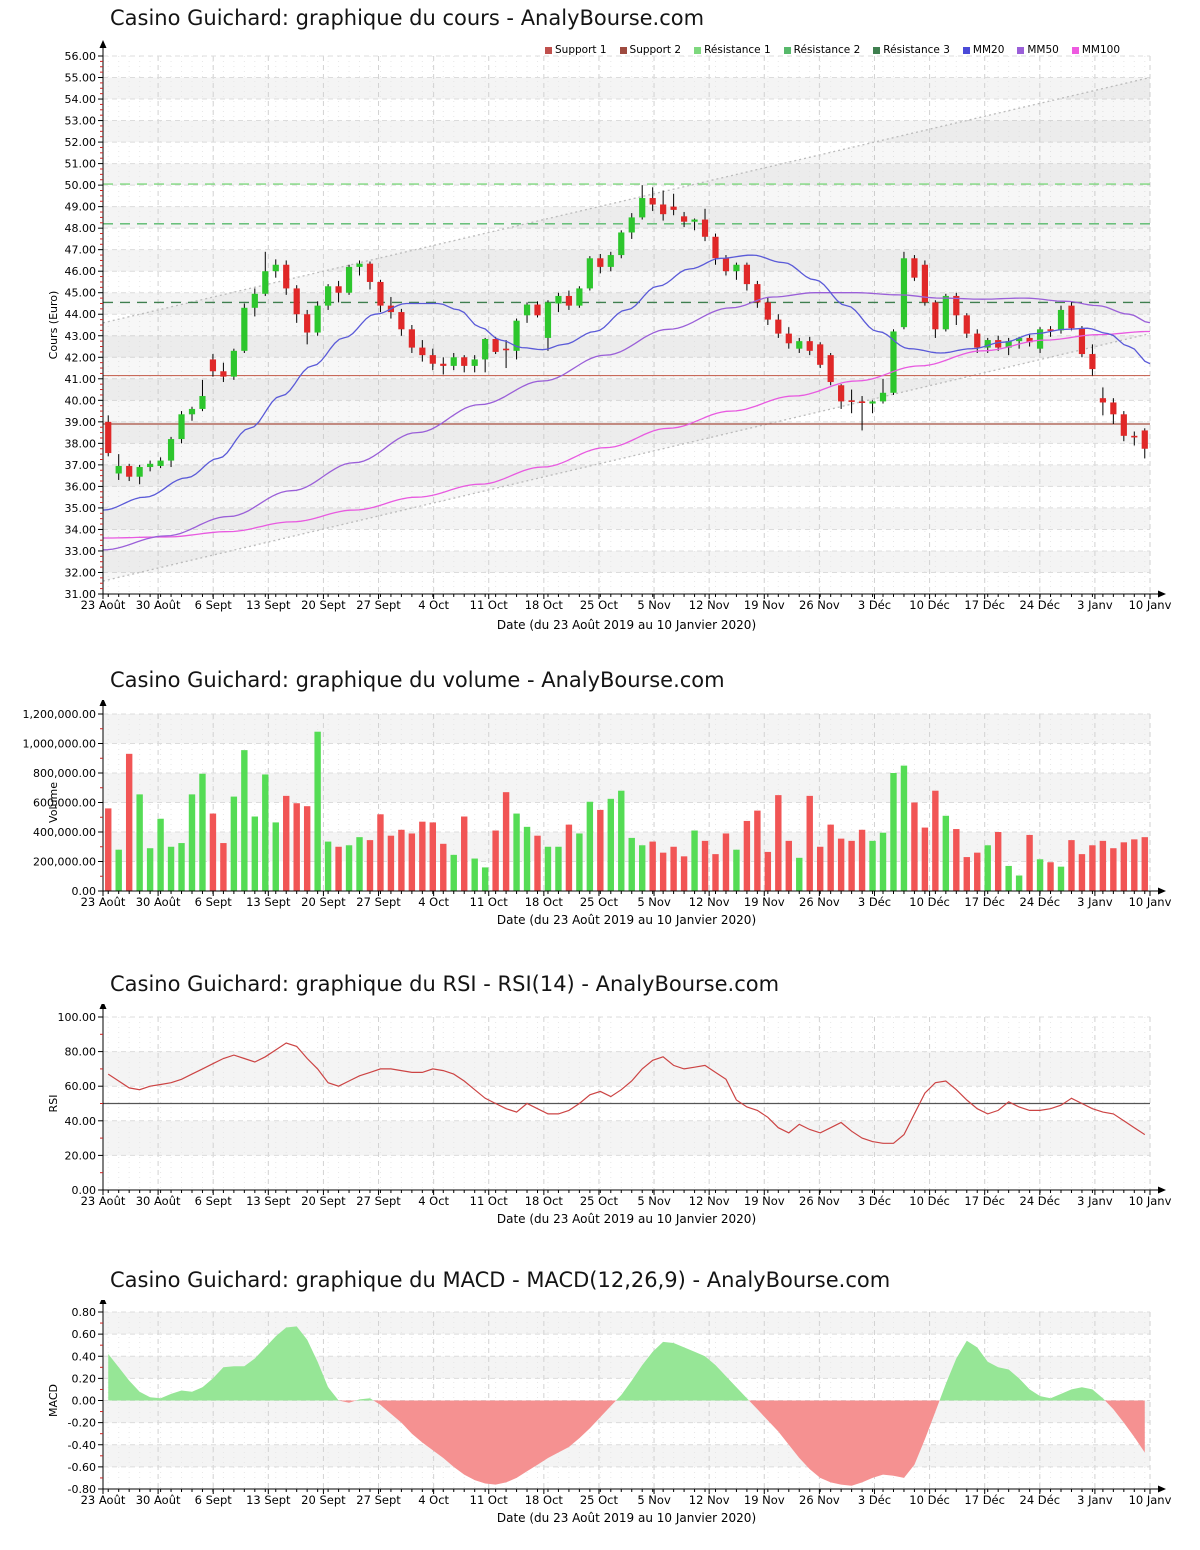  What do you see at coordinates (59, 714) in the screenshot?
I see `svg-text: 1,200,000.00` at bounding box center [59, 714].